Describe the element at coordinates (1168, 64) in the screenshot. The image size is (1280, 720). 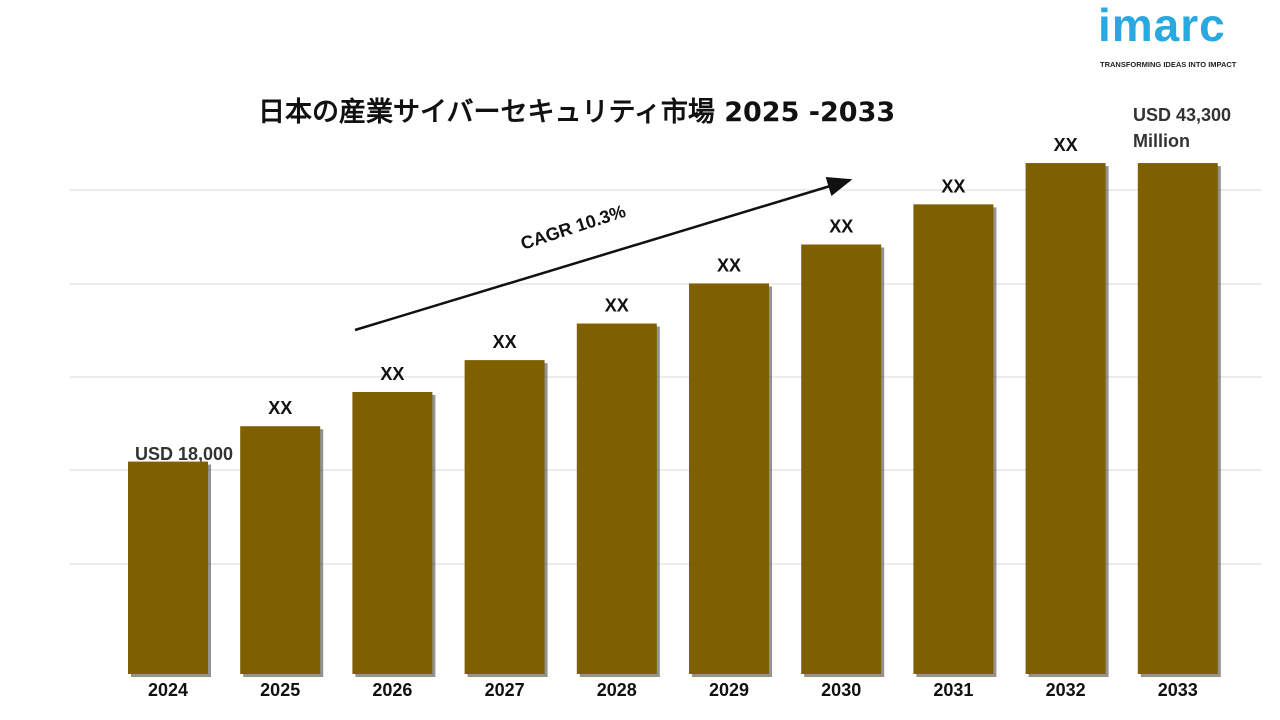
I see `logo-tagline: TRANSFORMING IDEAS INTO IMPACT` at that location.